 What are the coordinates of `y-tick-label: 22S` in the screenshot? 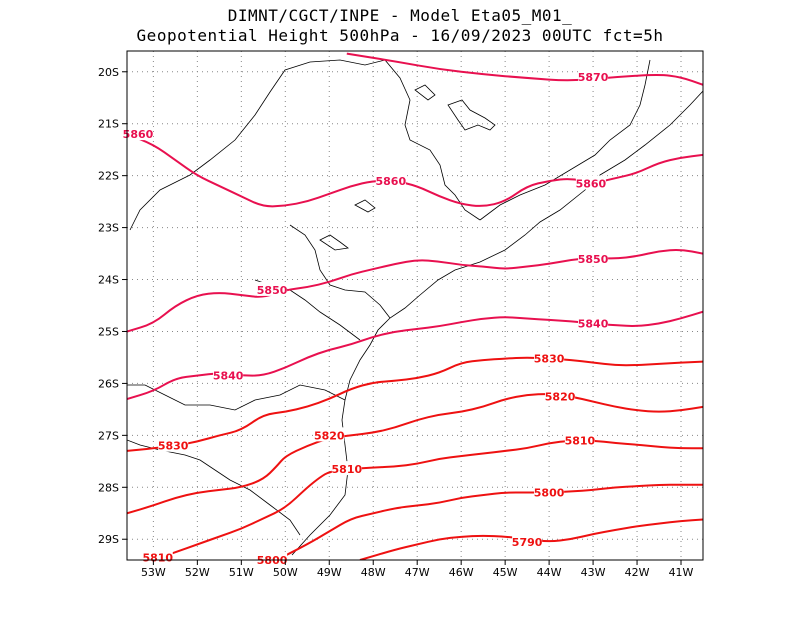 It's located at (108, 176).